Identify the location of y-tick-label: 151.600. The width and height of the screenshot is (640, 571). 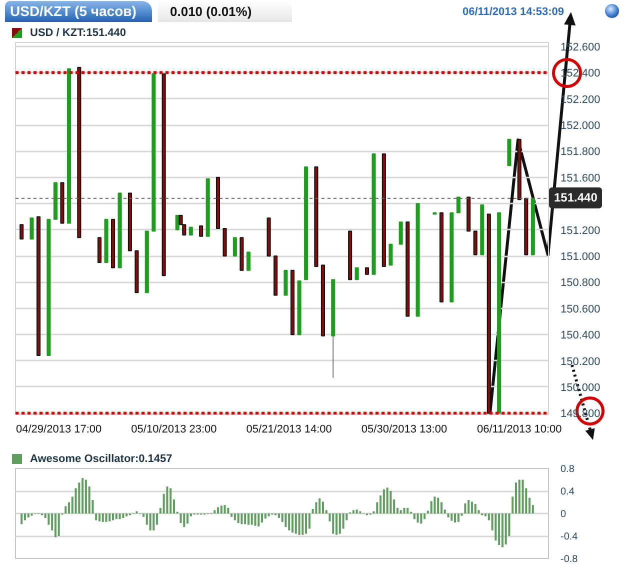
(580, 178).